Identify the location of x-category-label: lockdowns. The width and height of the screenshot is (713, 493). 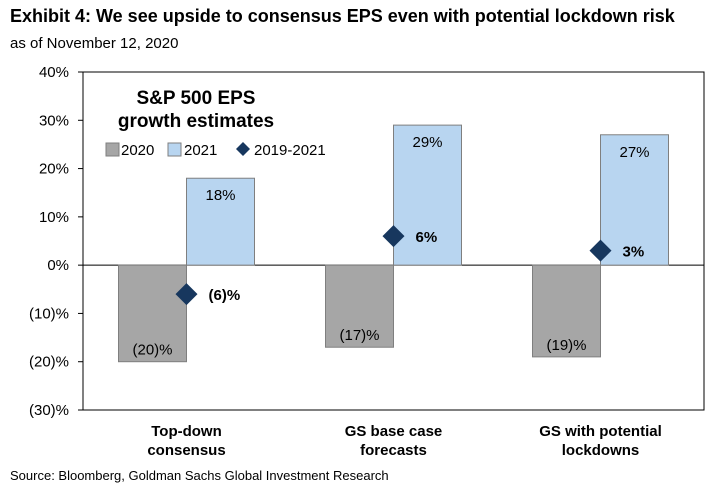
(601, 450).